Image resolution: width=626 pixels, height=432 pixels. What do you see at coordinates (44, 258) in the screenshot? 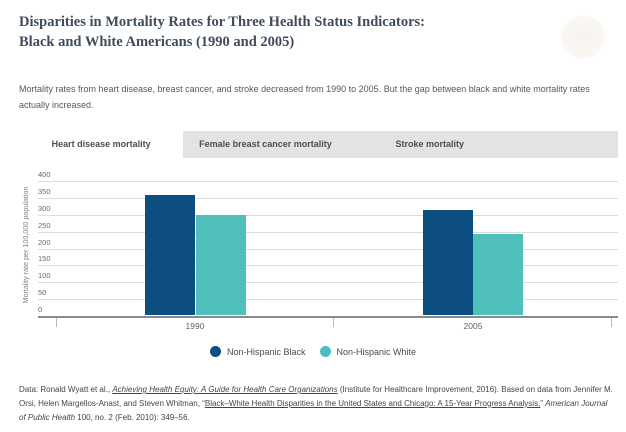
I see `y-tick-label: 150` at bounding box center [44, 258].